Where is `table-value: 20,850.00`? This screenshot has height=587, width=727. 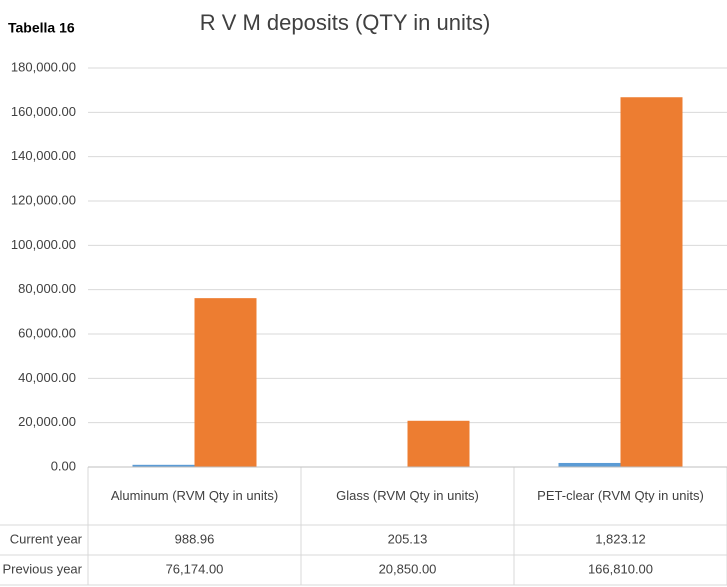 table-value: 20,850.00 is located at coordinates (408, 568).